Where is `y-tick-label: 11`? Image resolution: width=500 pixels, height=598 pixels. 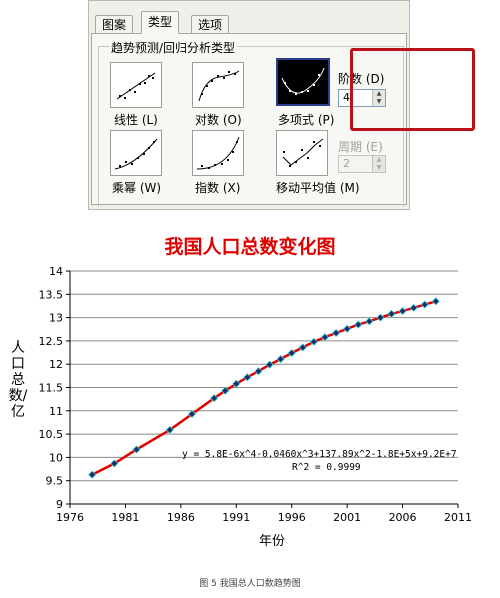
y-tick-label: 11 is located at coordinates (56, 411).